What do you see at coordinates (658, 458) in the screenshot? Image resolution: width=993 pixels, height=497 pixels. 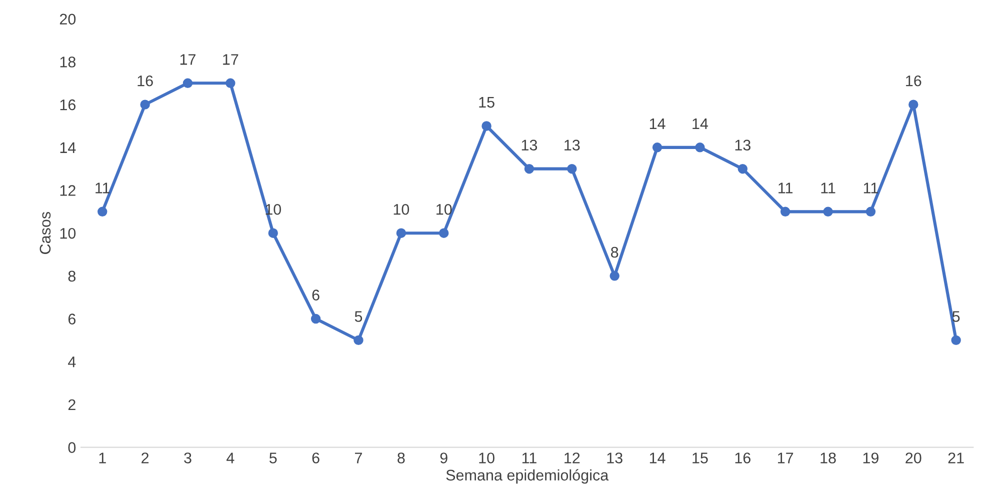 I see `x-tick-label: 14` at bounding box center [658, 458].